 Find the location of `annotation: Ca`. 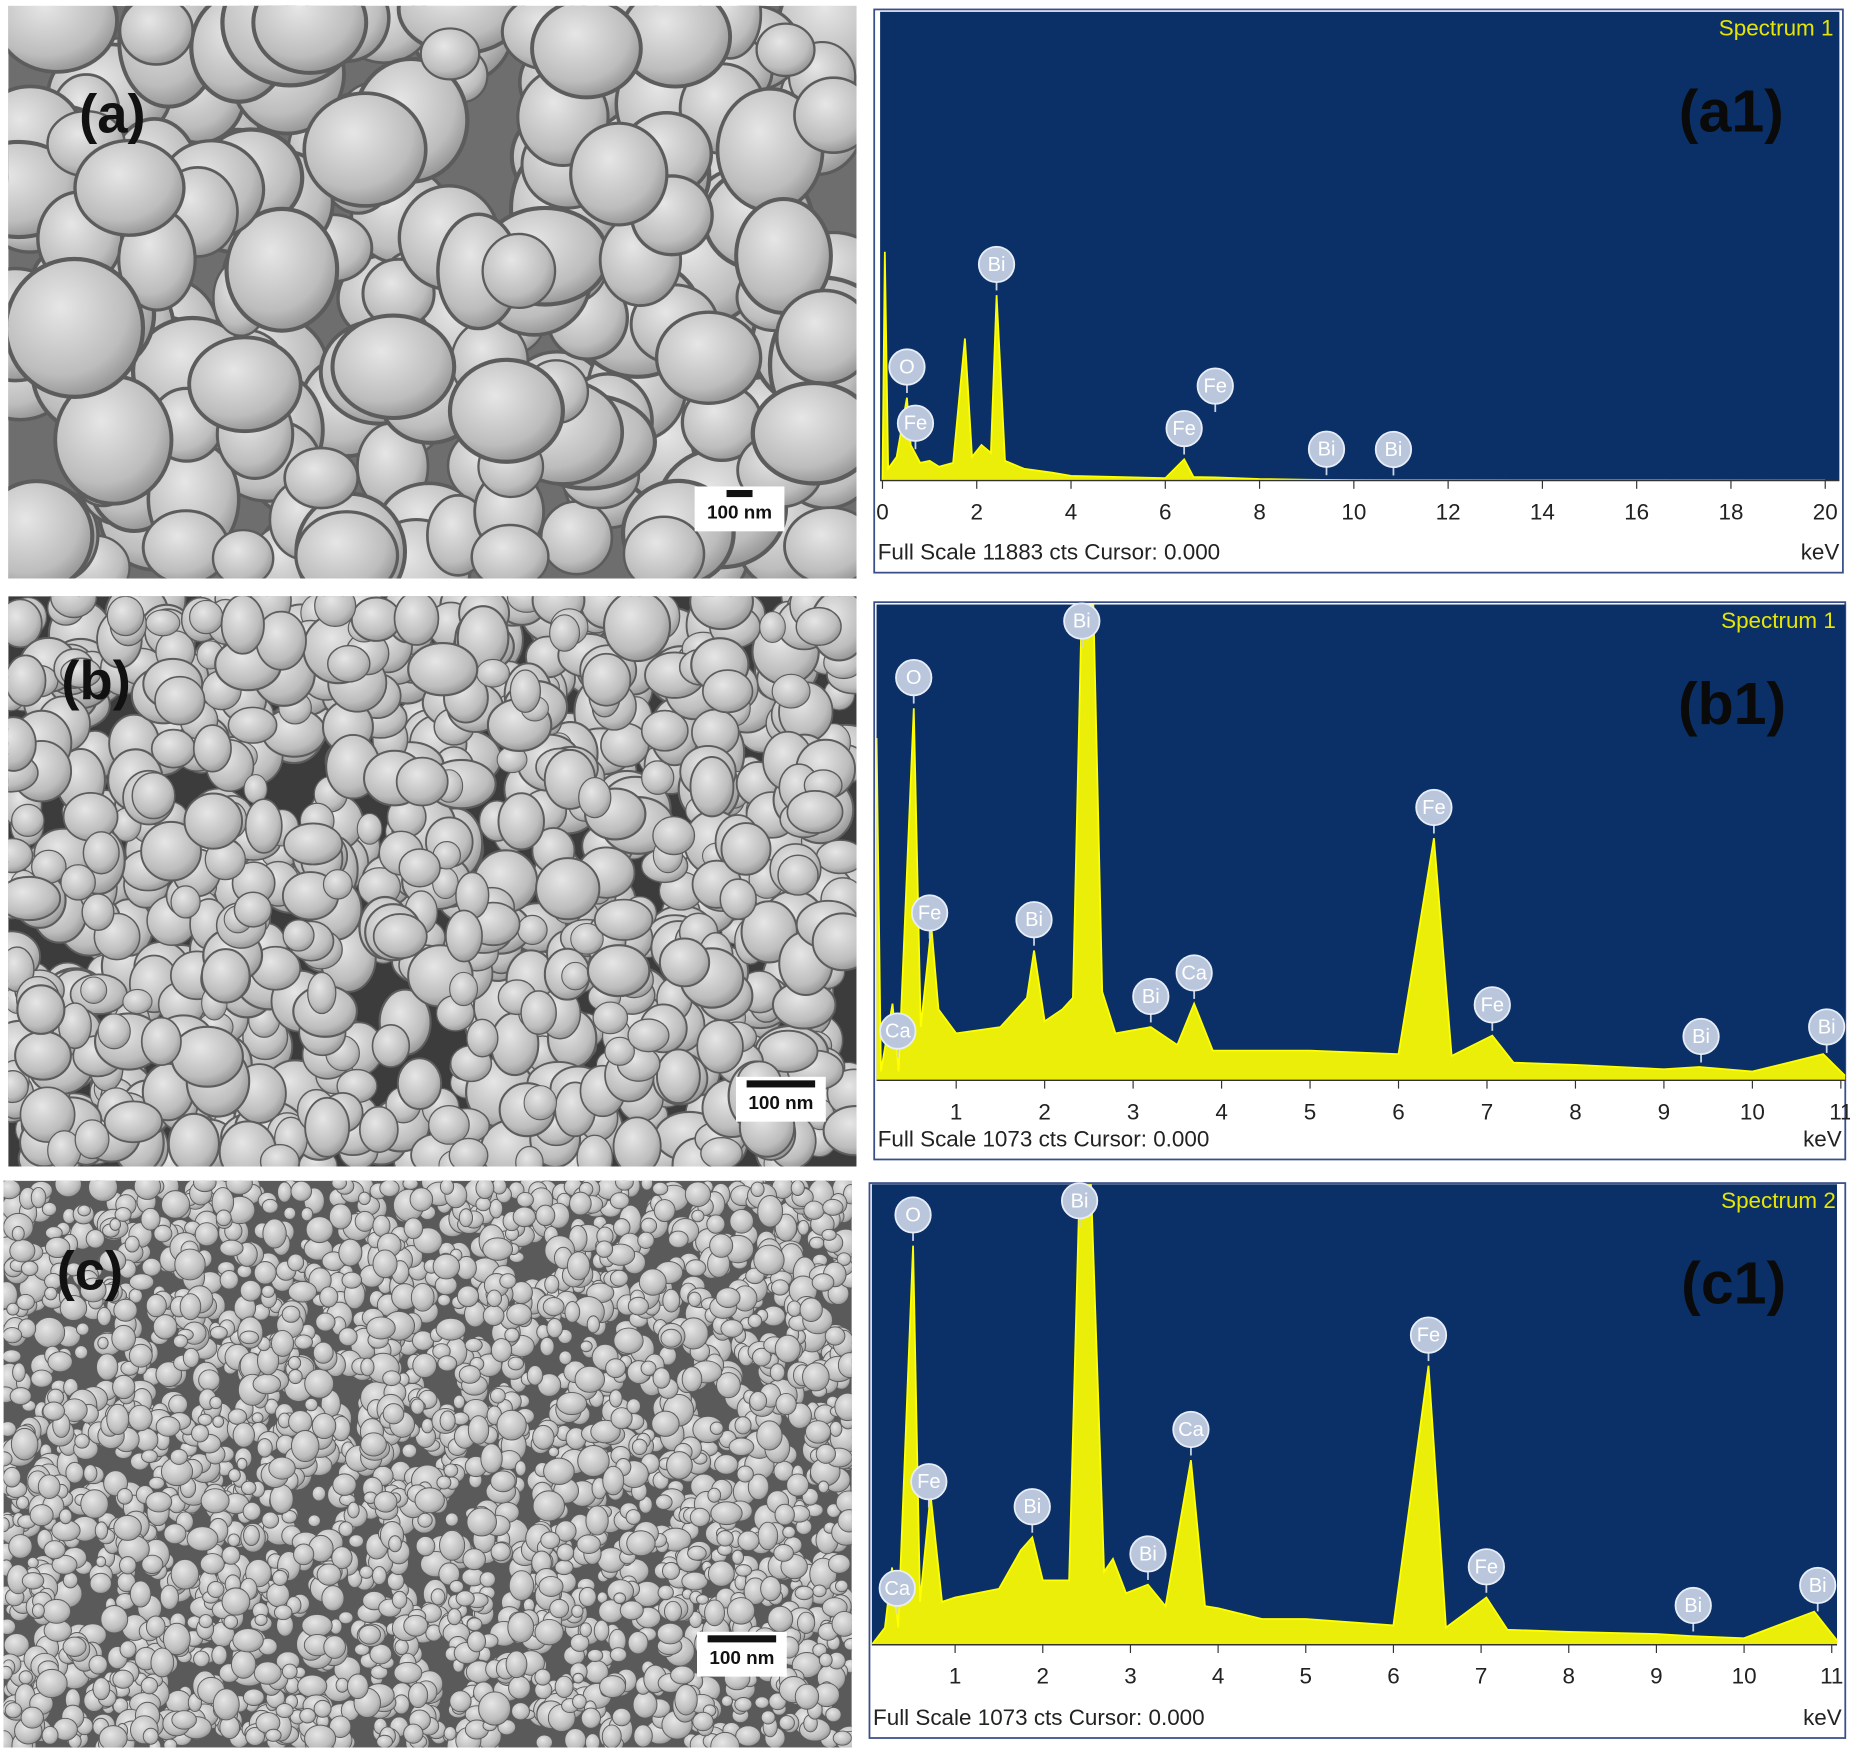

annotation: Ca is located at coordinates (1191, 1430).